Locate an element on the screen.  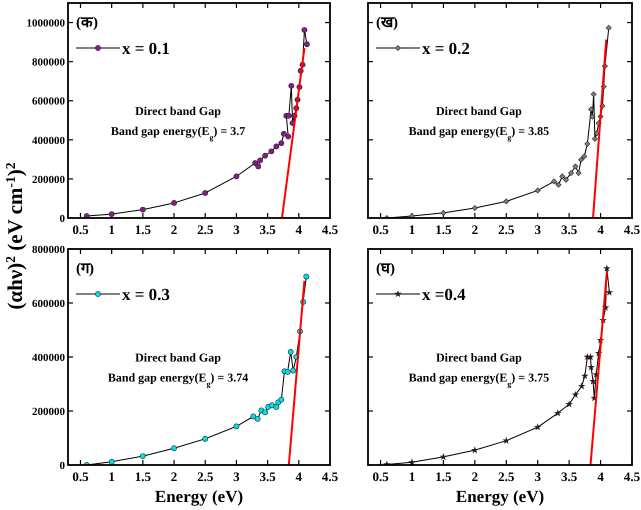
annotation: (ग) is located at coordinates (85, 269).